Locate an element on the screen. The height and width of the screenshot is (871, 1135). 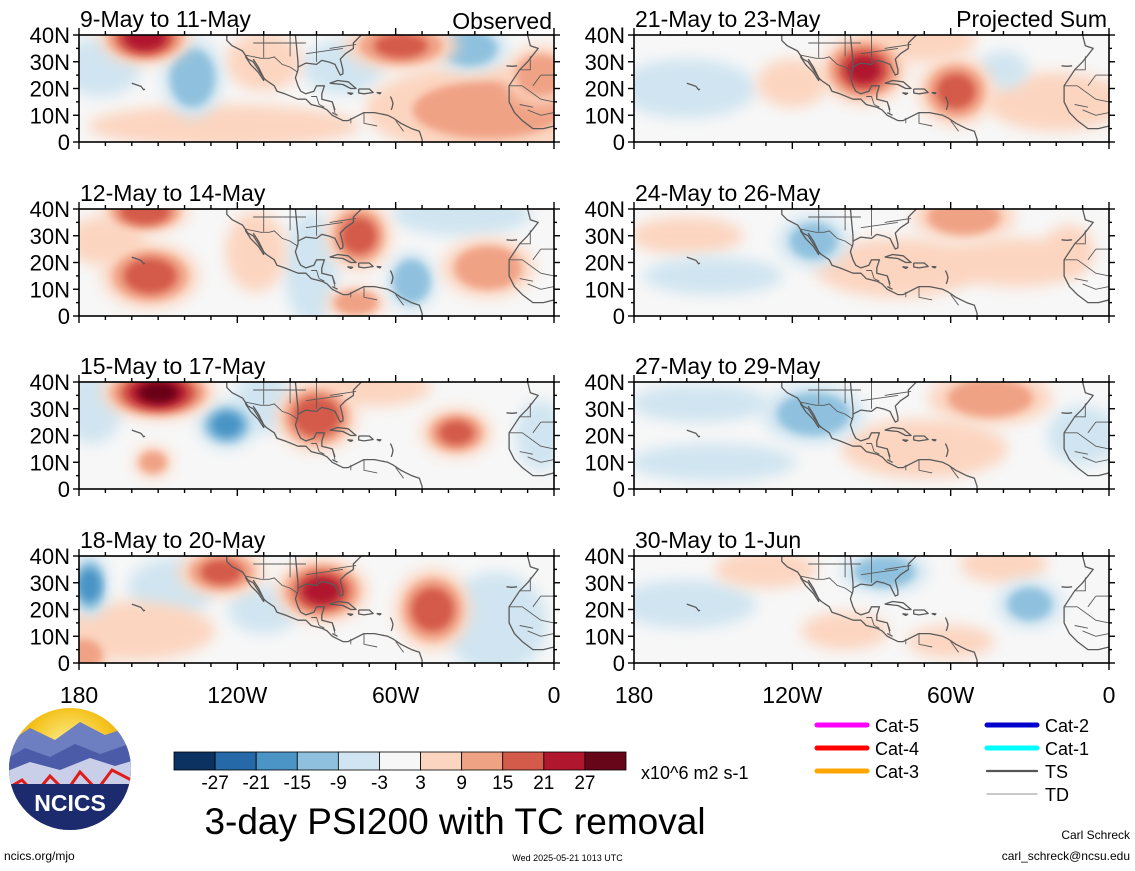
colorbar-label: 21 is located at coordinates (543, 783).